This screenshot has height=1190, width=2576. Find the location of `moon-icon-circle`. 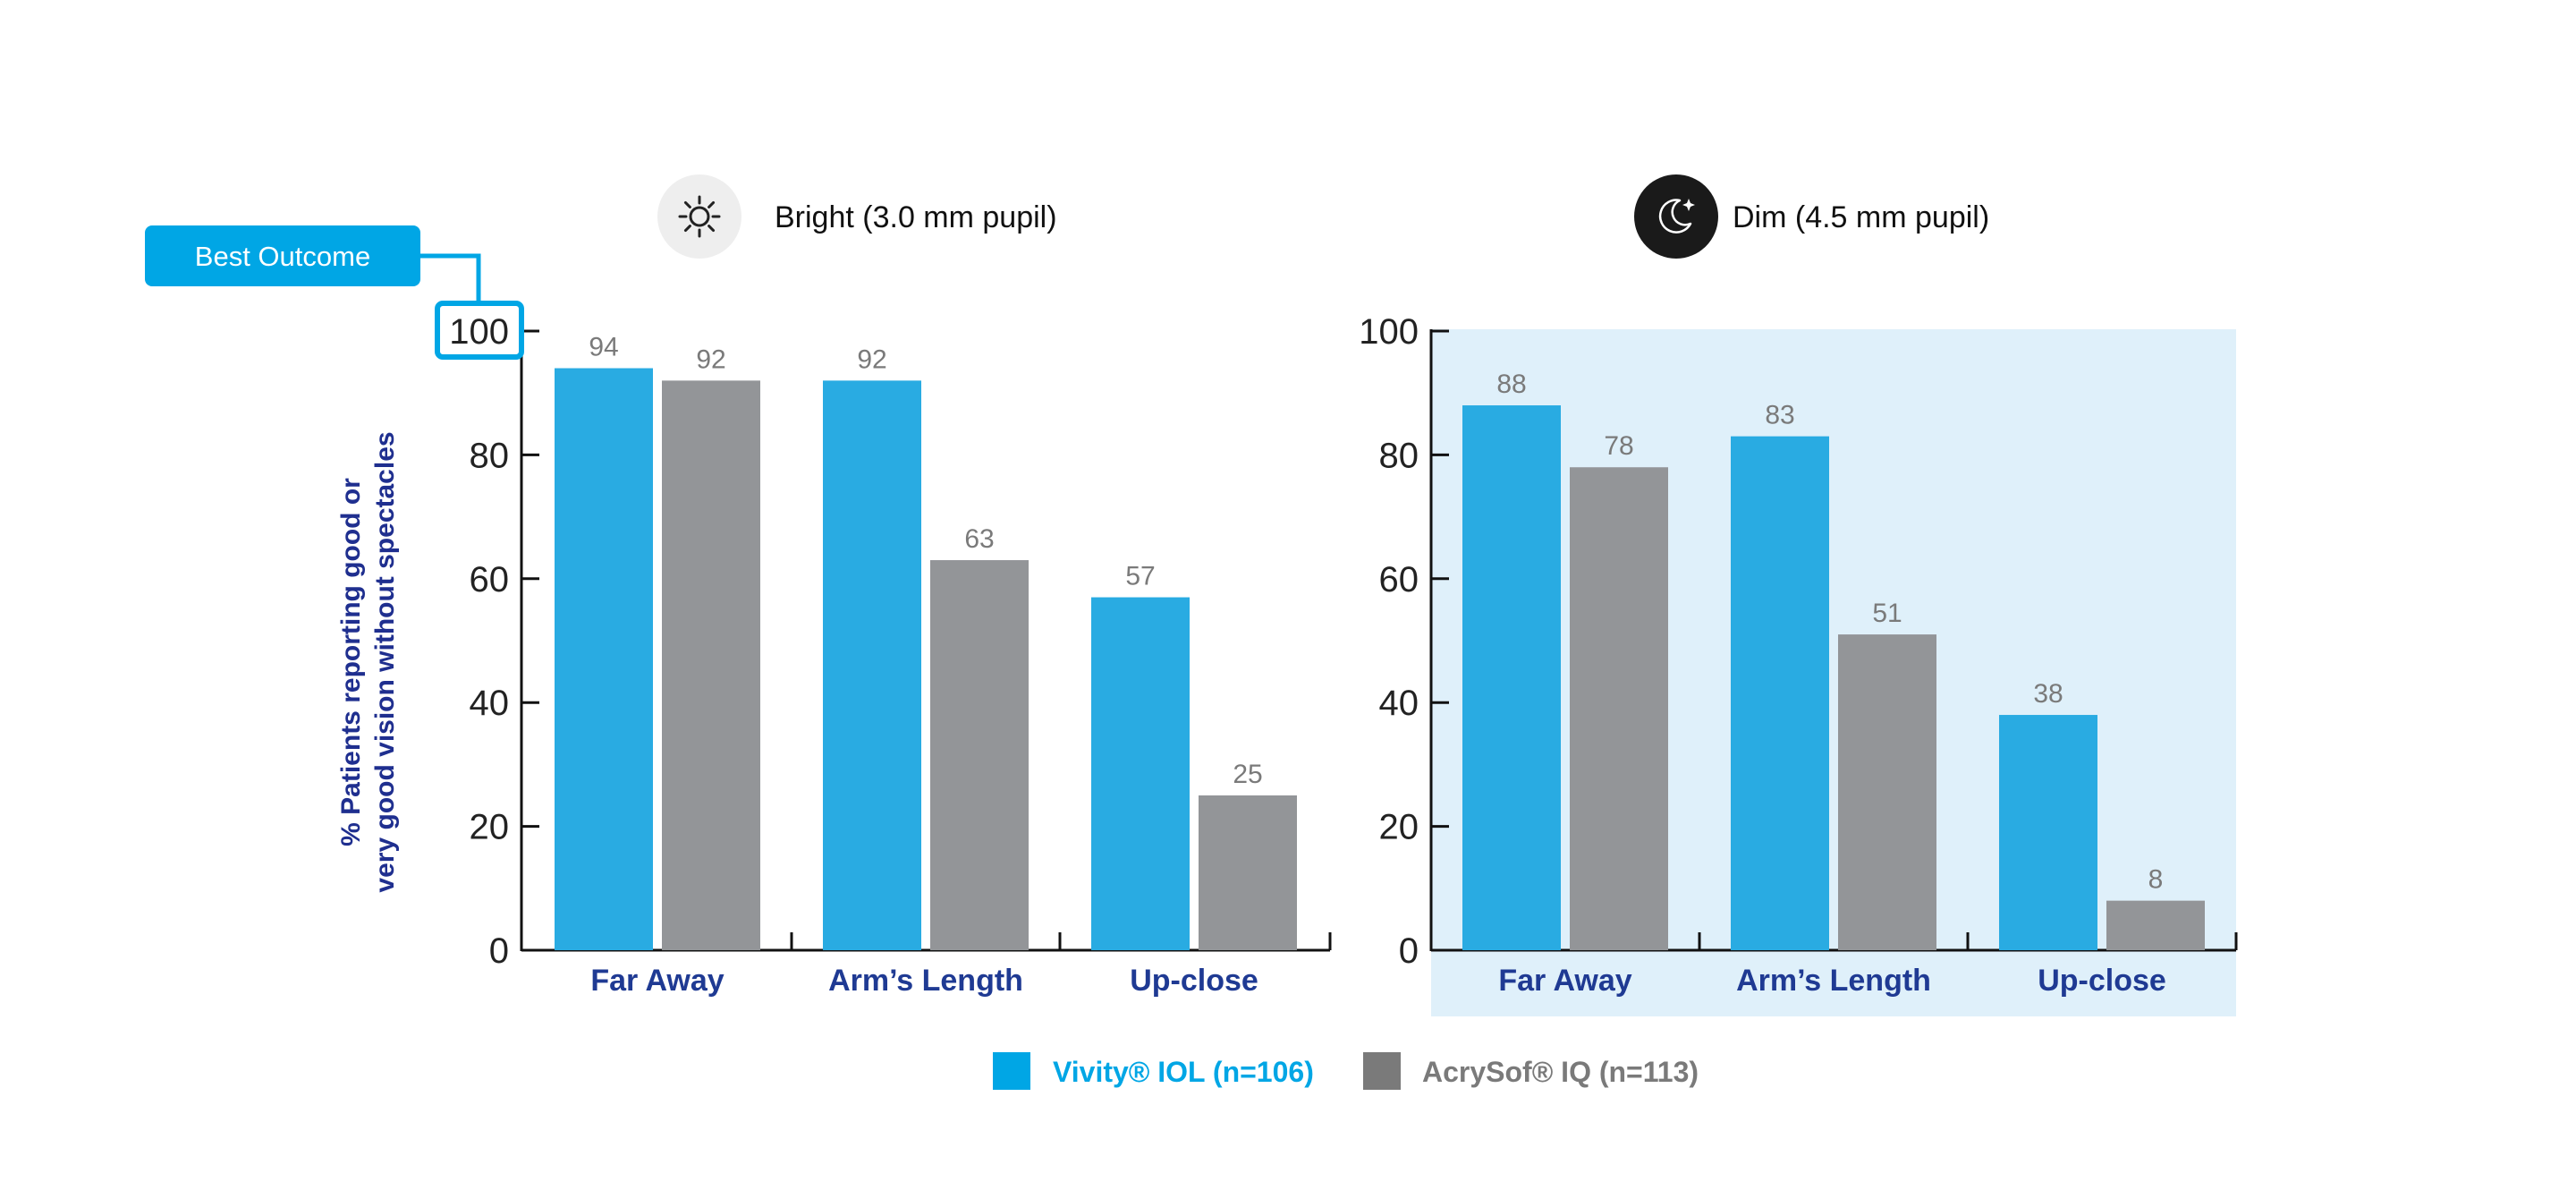

moon-icon-circle is located at coordinates (1676, 216).